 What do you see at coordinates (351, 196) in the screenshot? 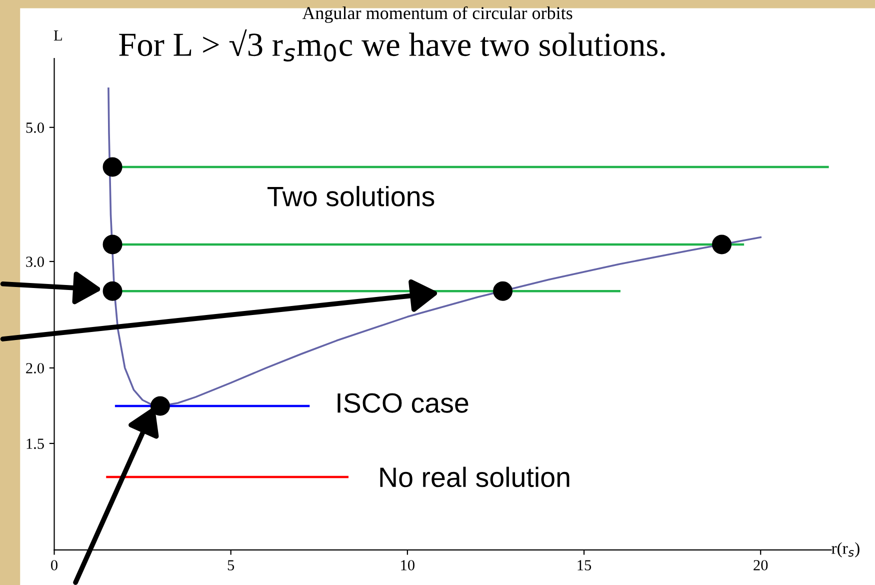
I see `annotation: Two solutions` at bounding box center [351, 196].